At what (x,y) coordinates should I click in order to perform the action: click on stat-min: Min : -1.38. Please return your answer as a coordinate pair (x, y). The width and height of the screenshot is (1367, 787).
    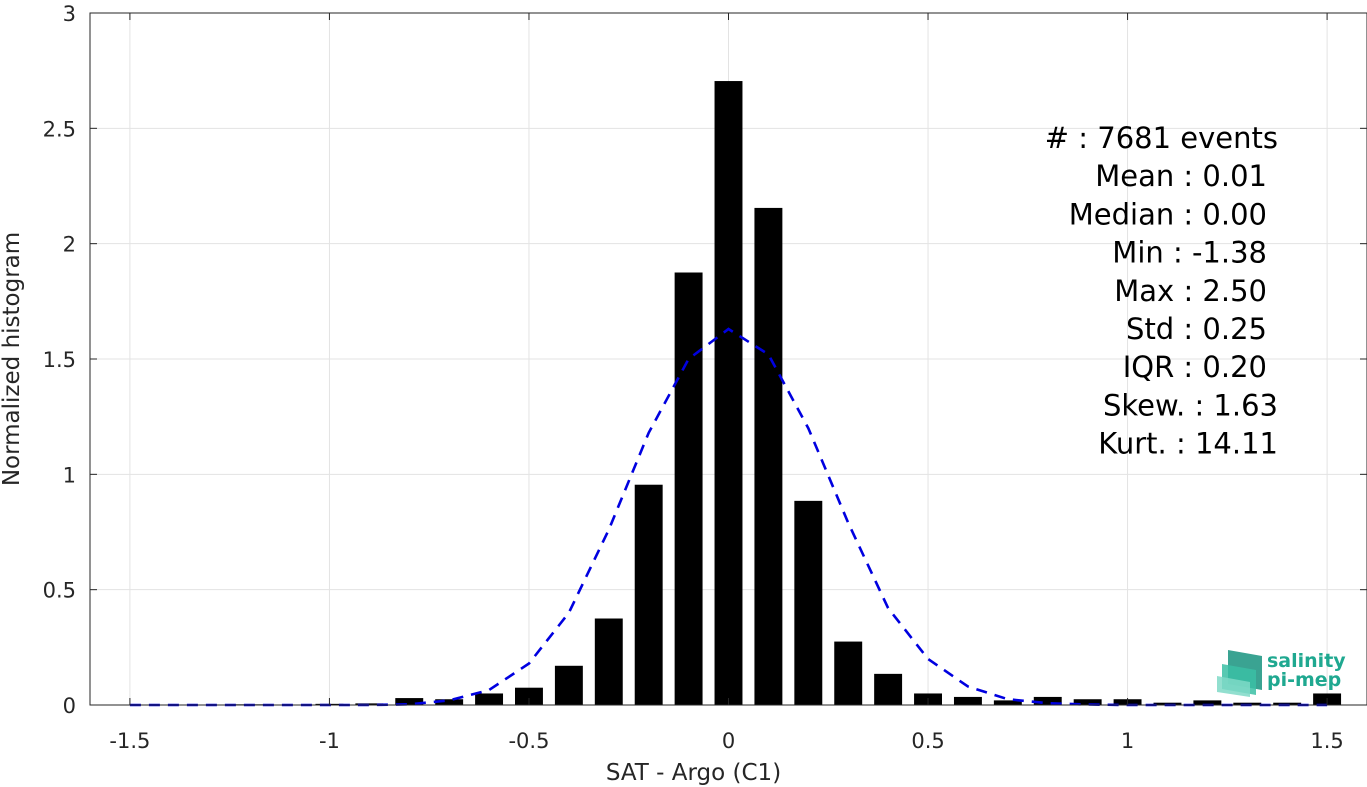
    Looking at the image, I should click on (1189, 253).